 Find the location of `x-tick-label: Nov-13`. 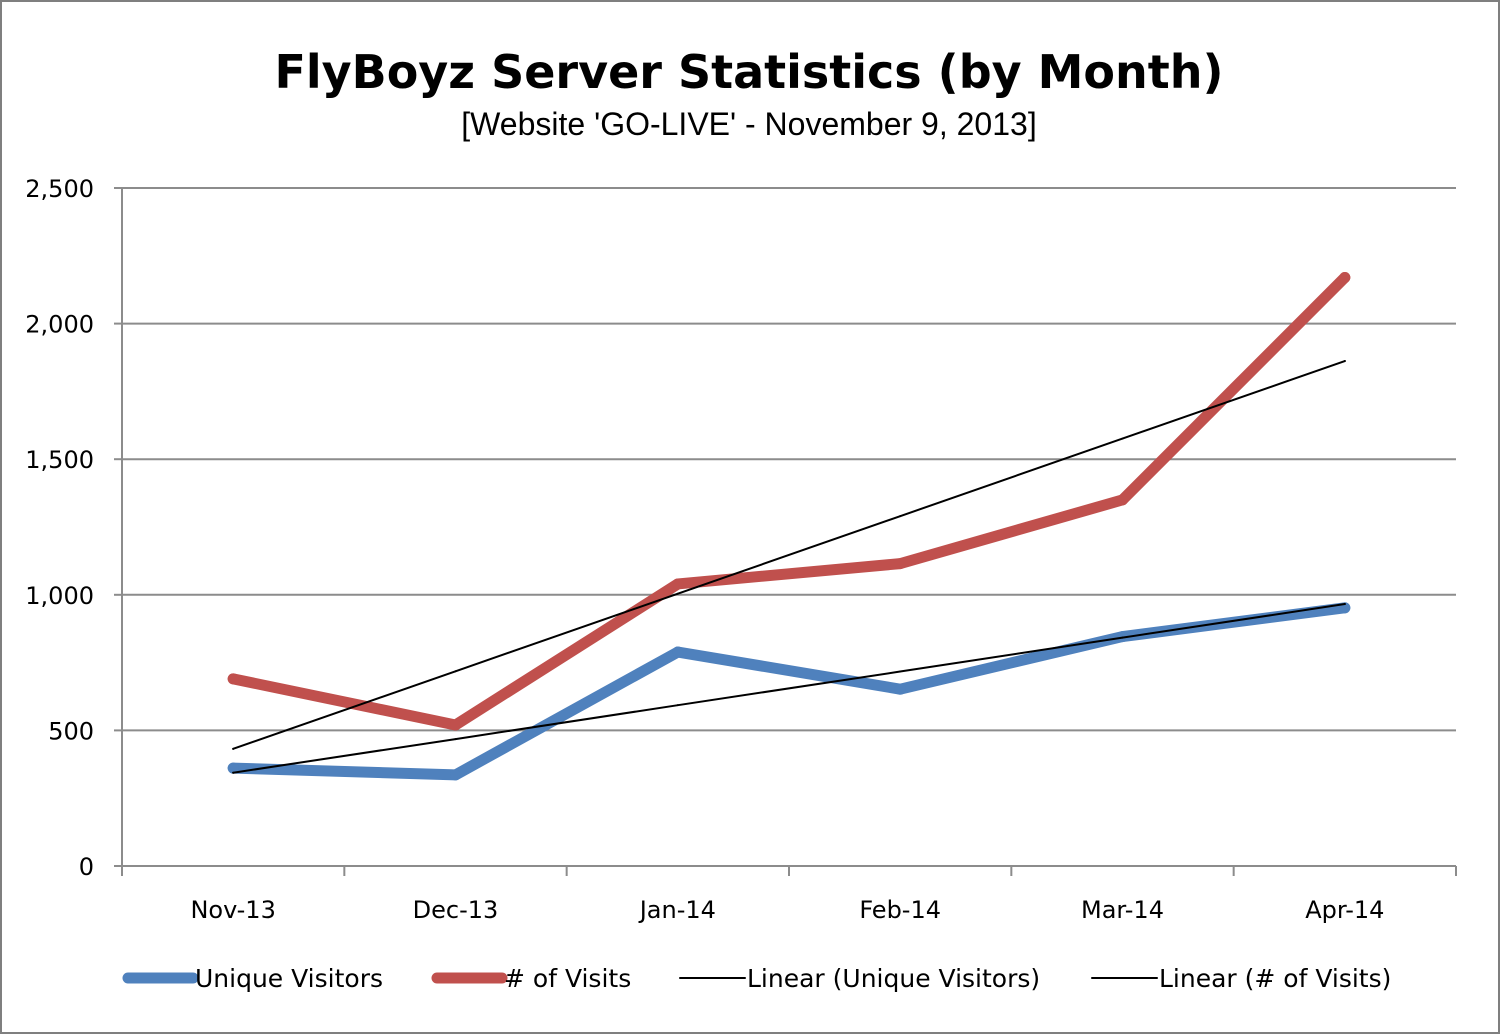

x-tick-label: Nov-13 is located at coordinates (232, 910).